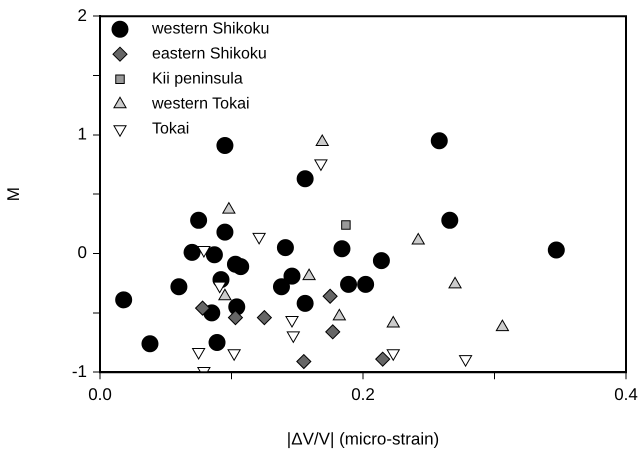 The width and height of the screenshot is (644, 462). I want to click on legend-label: western Tokai, so click(200, 104).